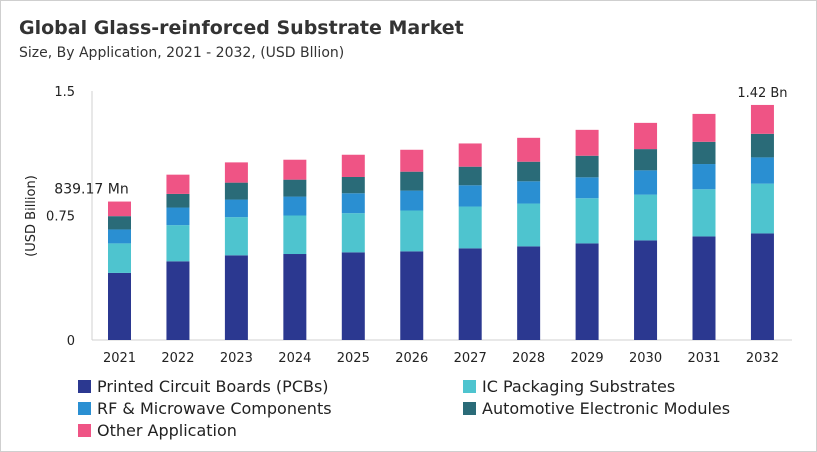 Image resolution: width=817 pixels, height=452 pixels. What do you see at coordinates (295, 297) in the screenshot?
I see `bar-segment-printed-circuit-boards-pcbs--2024` at bounding box center [295, 297].